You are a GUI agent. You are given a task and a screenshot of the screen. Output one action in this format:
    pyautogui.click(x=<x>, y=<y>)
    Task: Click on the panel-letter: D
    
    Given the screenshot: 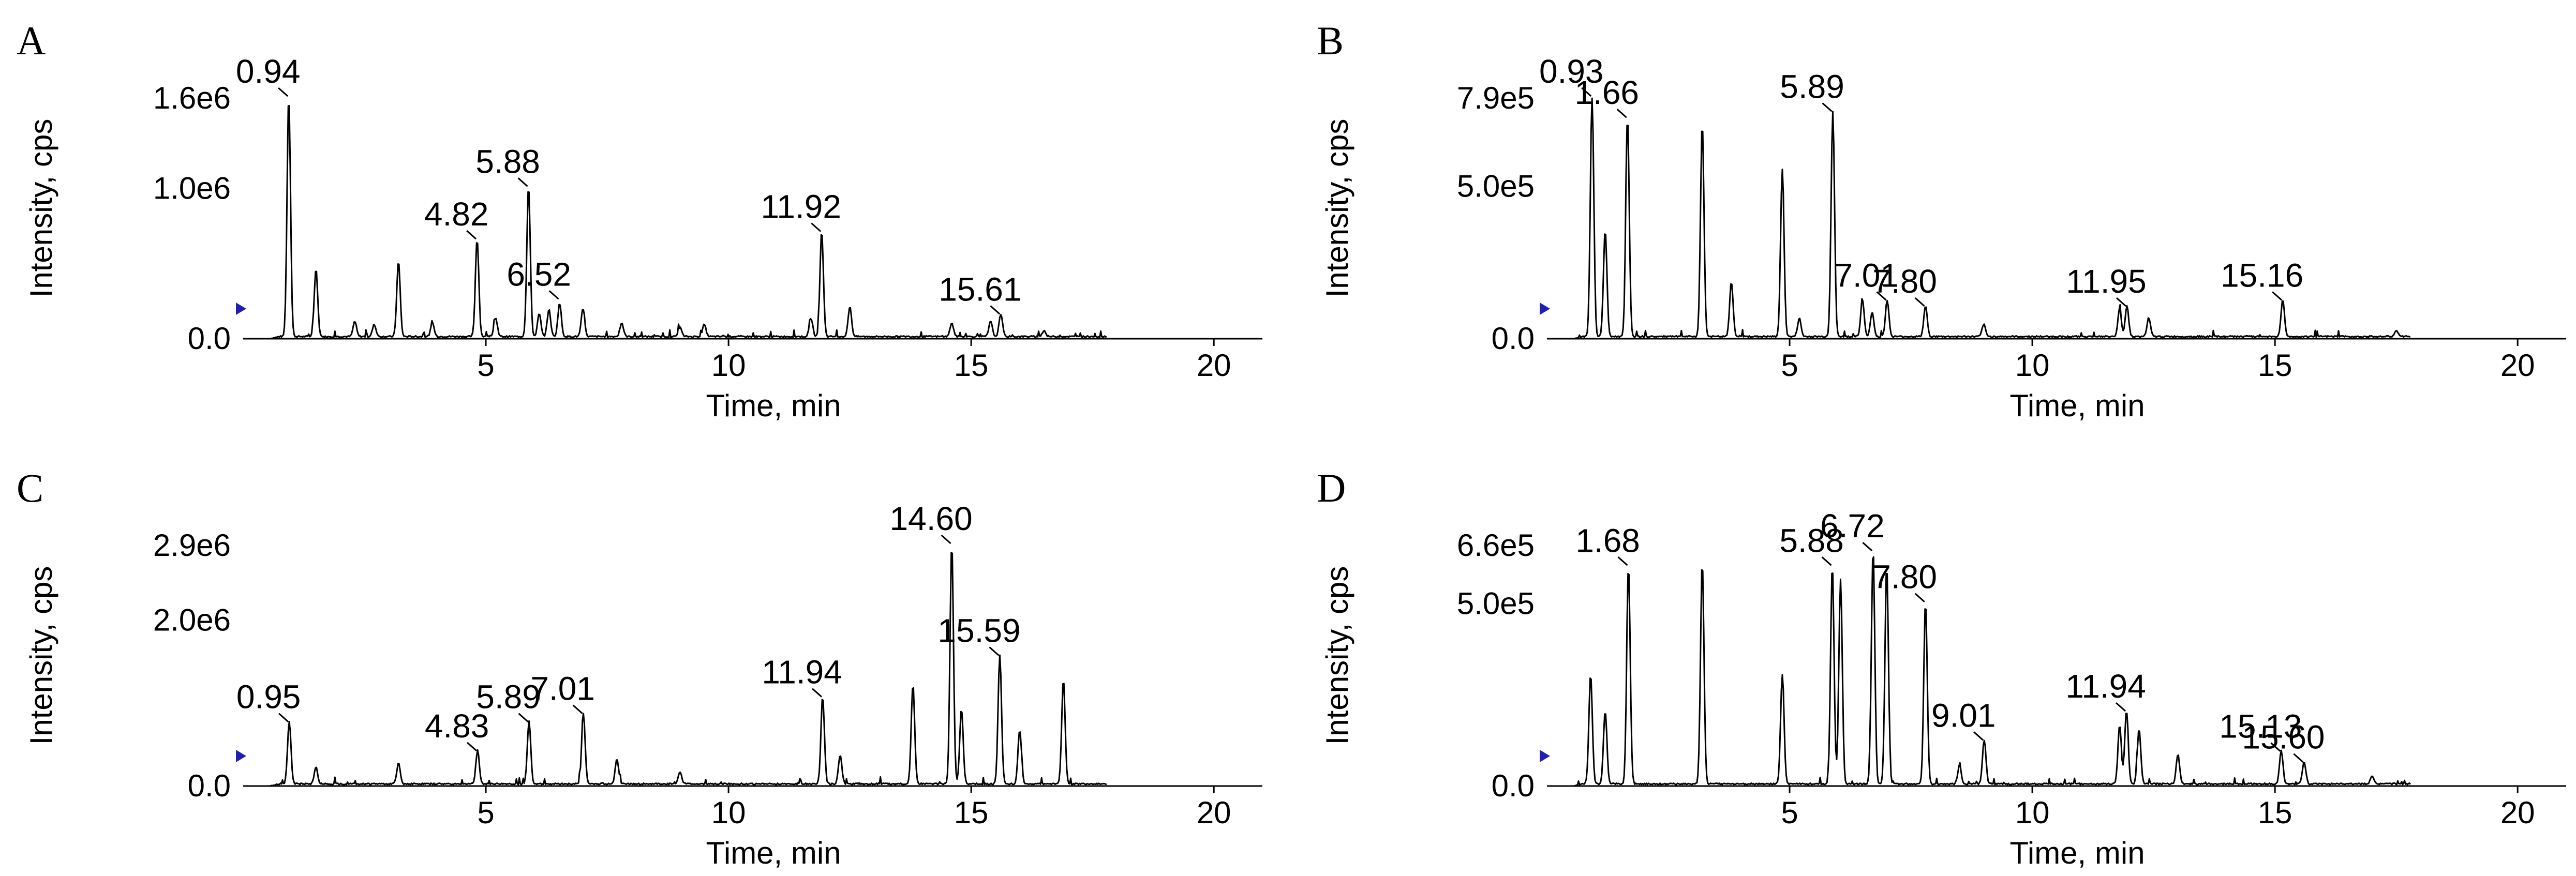 What is the action you would take?
    pyautogui.click(x=1331, y=487)
    